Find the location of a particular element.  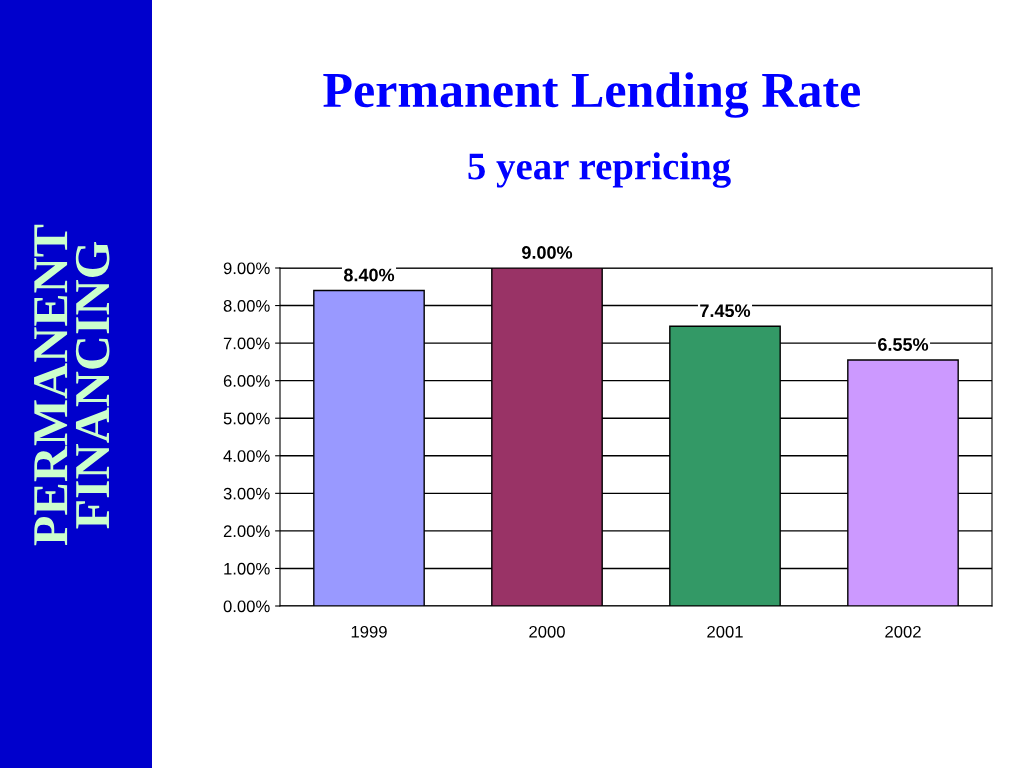

x-tick-label: 2001 is located at coordinates (725, 631).